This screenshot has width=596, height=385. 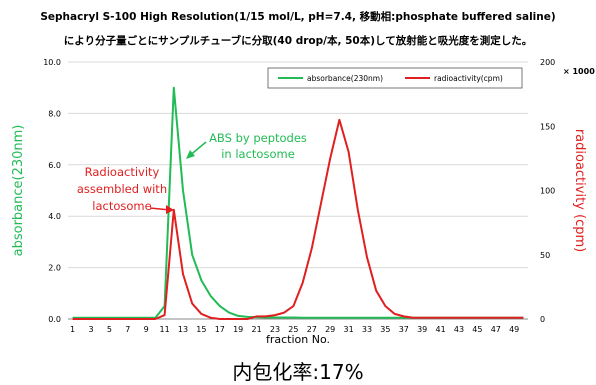 I want to click on legend-box, so click(x=395, y=78).